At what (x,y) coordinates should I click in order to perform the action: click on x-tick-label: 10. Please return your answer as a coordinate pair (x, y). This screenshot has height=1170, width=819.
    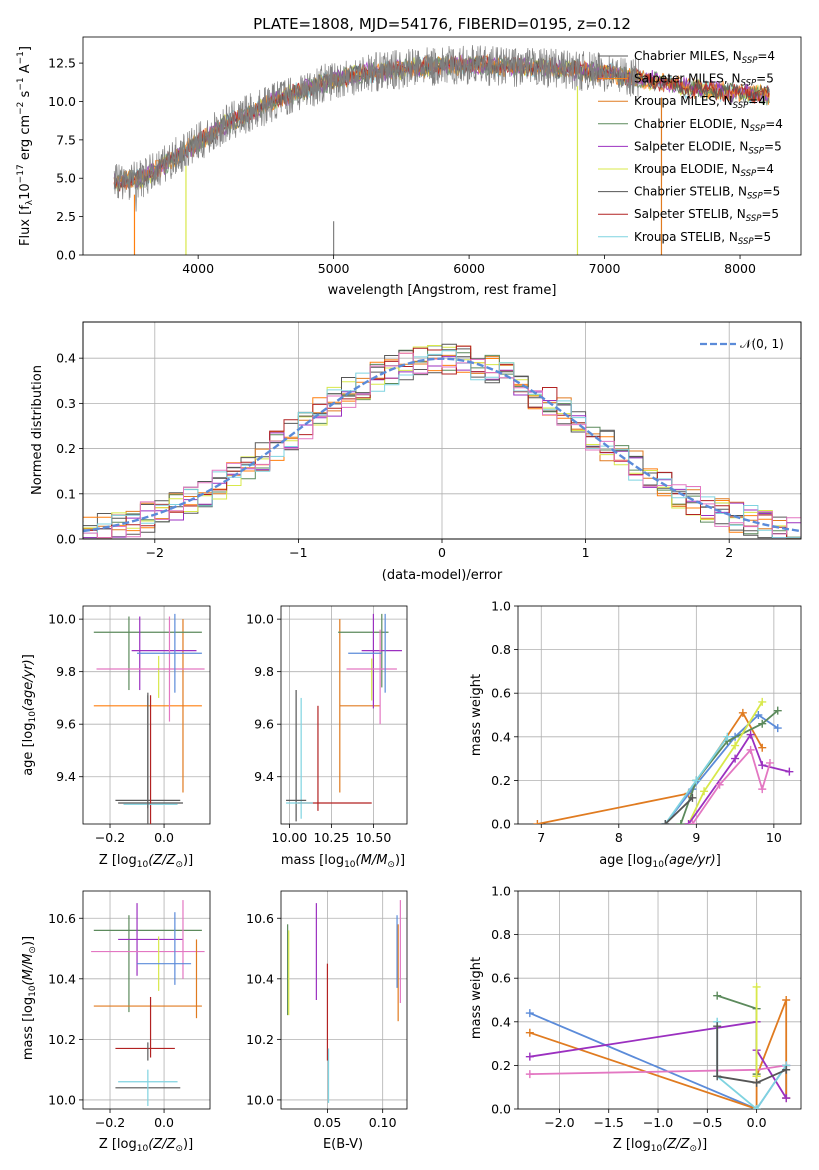
    Looking at the image, I should click on (774, 837).